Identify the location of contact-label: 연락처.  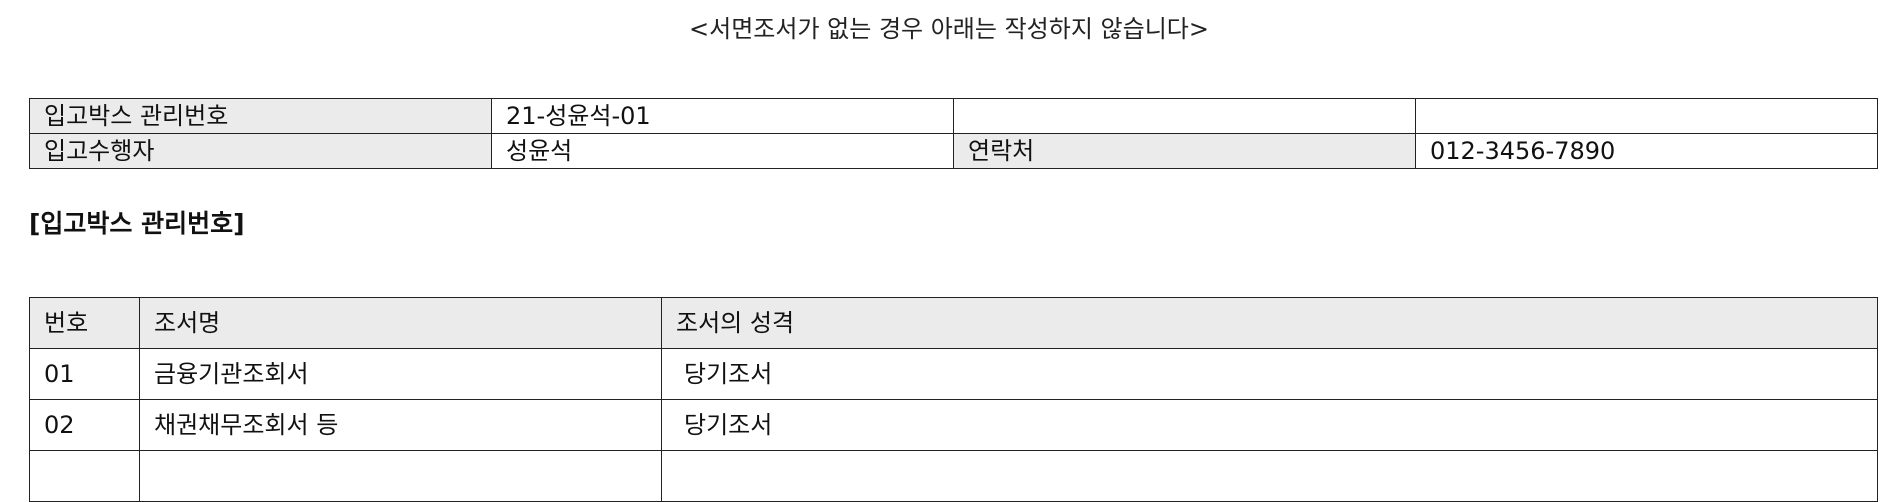
(1184, 151).